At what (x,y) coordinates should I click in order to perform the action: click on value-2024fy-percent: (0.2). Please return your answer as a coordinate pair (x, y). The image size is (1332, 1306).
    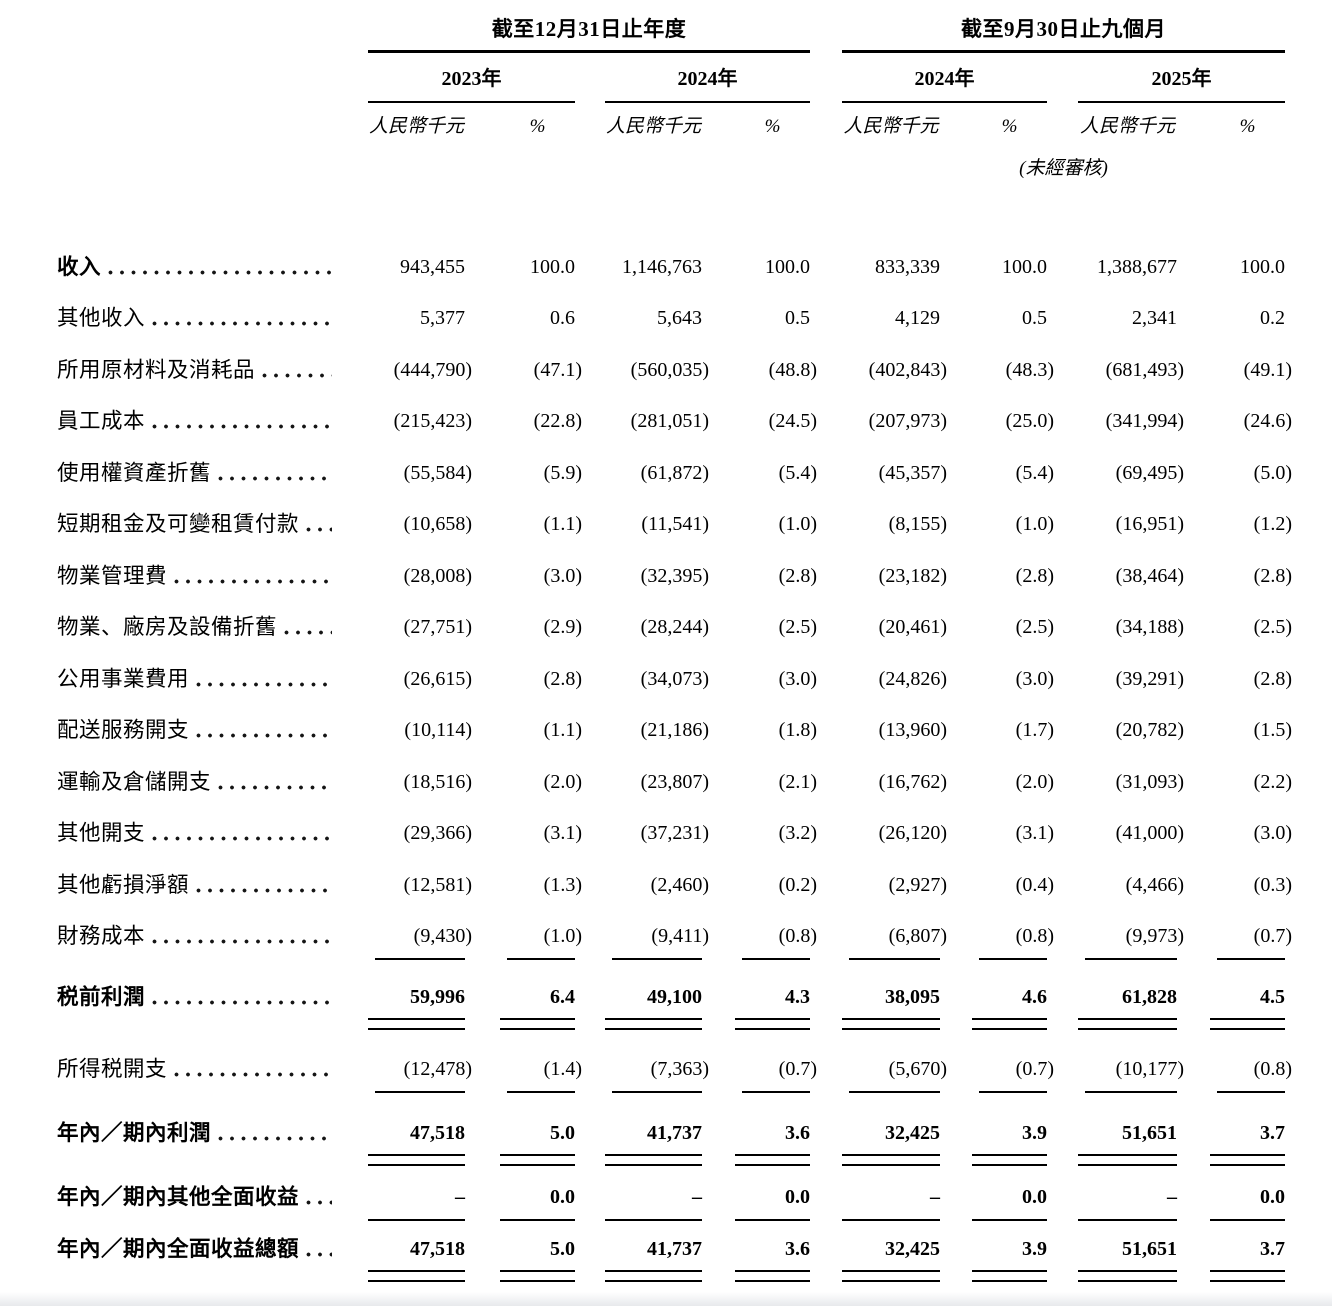
    Looking at the image, I should click on (797, 884).